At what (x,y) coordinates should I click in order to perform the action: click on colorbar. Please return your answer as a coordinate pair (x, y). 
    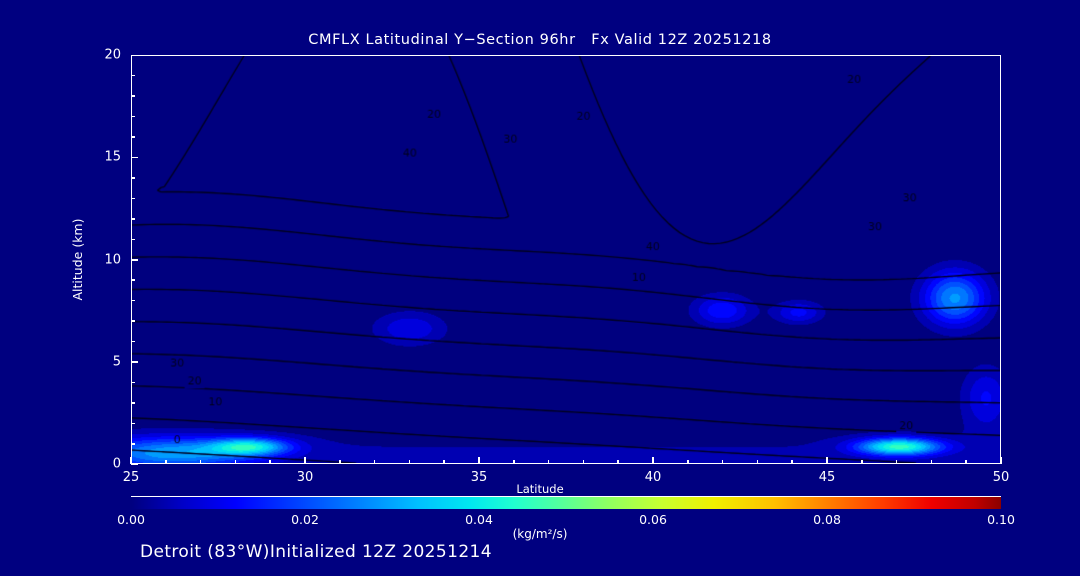
    Looking at the image, I should click on (566, 502).